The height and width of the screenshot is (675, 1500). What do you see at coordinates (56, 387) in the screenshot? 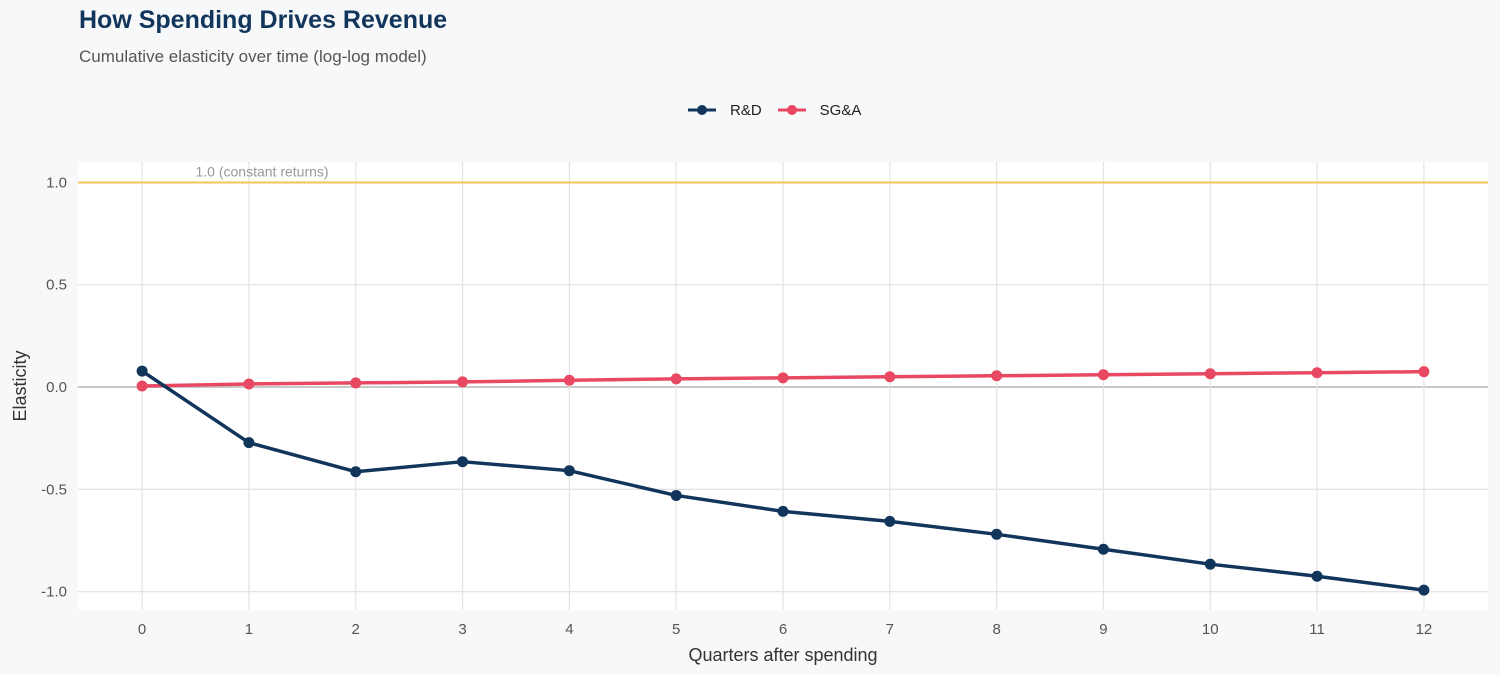
I see `y-tick-label: 0.0` at bounding box center [56, 387].